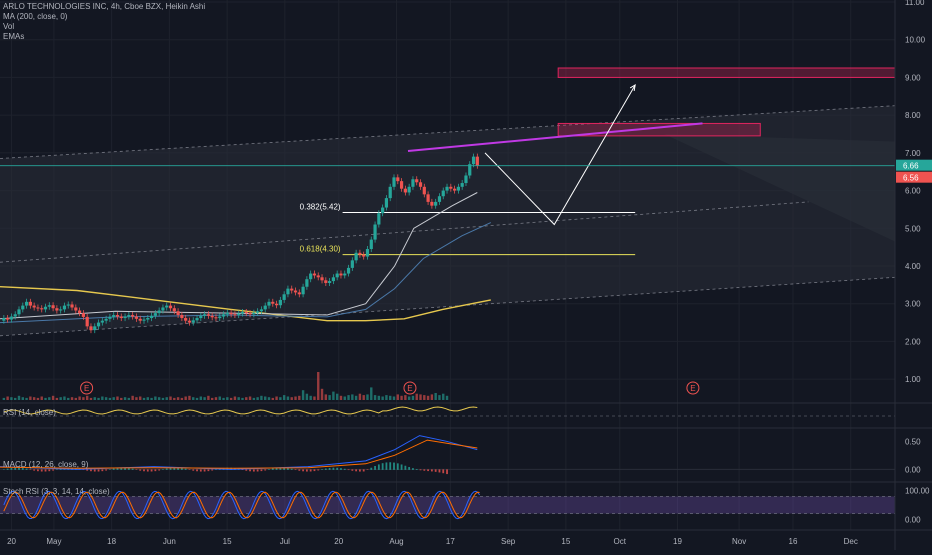 The width and height of the screenshot is (932, 555). I want to click on projection-path, so click(560, 155).